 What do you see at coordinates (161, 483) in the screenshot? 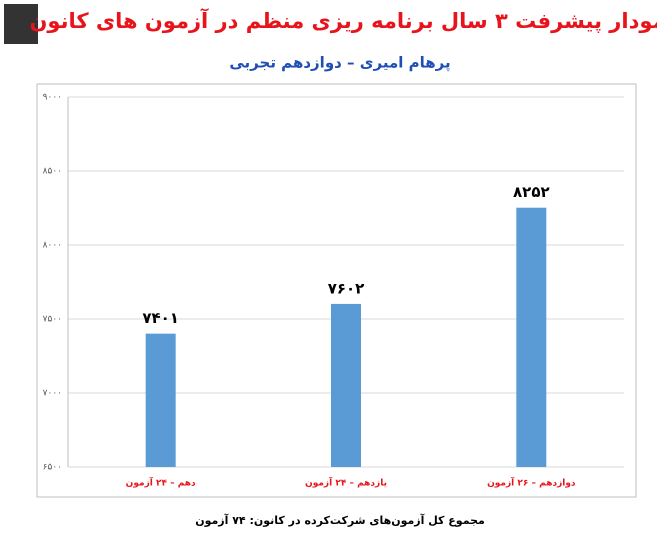
I see `x-tick-label: دهم – ۲۴ آزمون` at bounding box center [161, 483].